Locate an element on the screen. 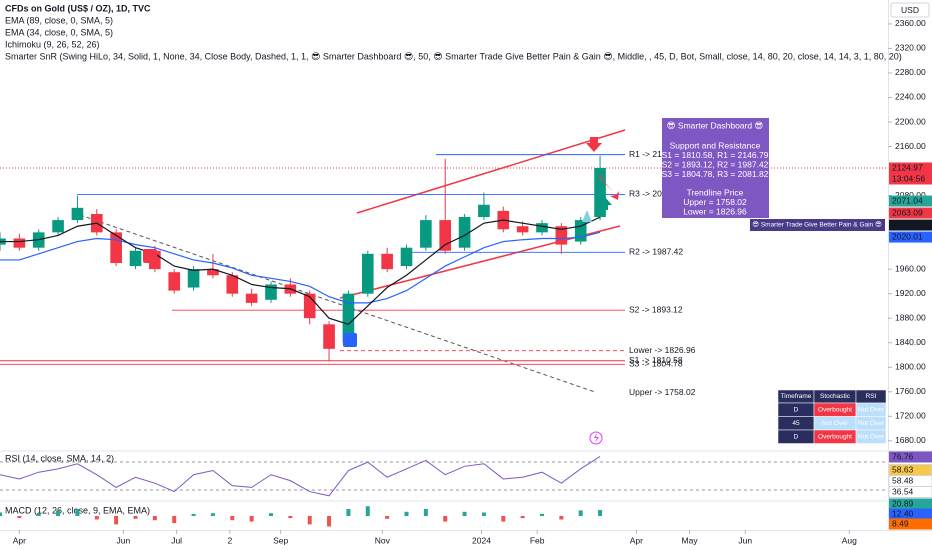 Image resolution: width=932 pixels, height=550 pixels. currency-box is located at coordinates (910, 10).